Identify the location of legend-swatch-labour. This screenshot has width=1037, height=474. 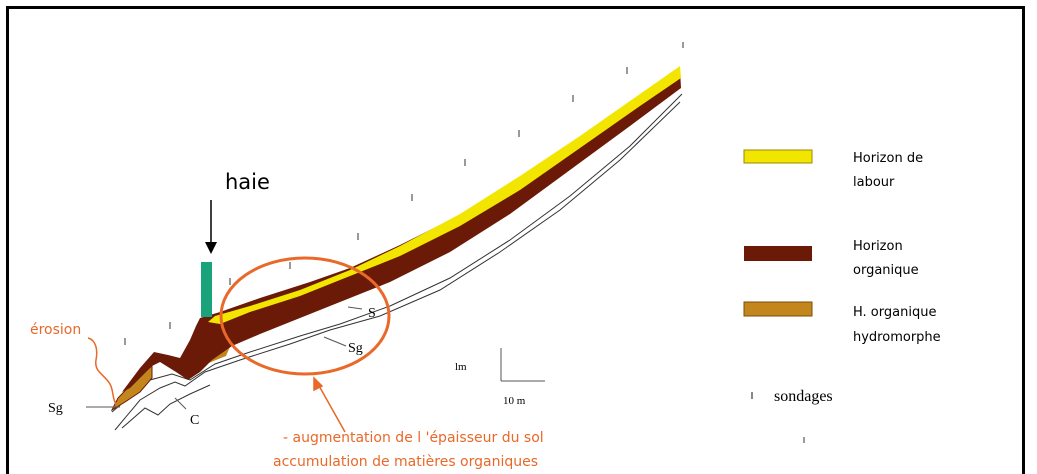
(778, 156).